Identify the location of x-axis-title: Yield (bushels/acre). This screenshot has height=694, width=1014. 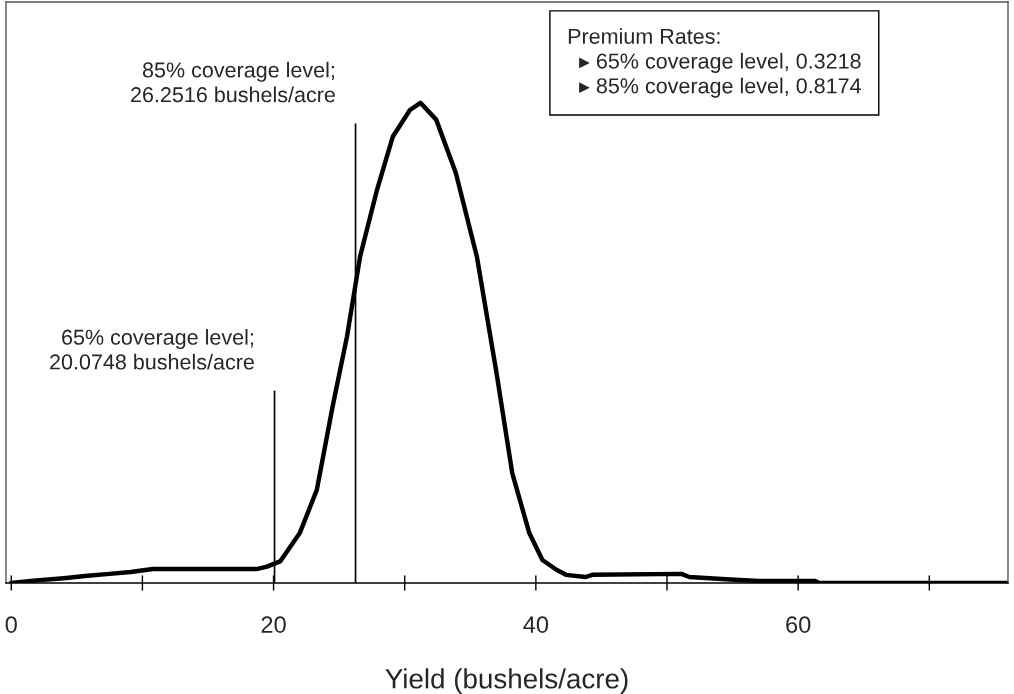
(506, 681).